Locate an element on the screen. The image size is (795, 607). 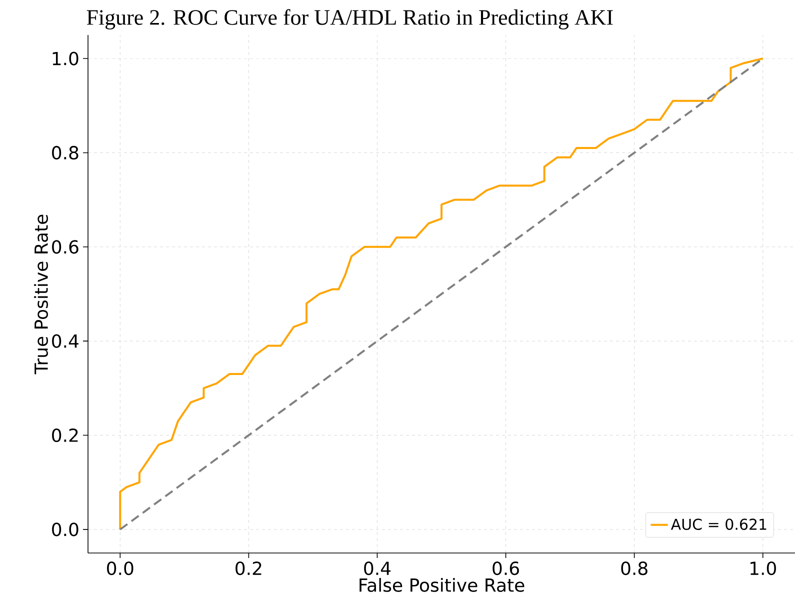
x-tick-label: 0.2 is located at coordinates (249, 569).